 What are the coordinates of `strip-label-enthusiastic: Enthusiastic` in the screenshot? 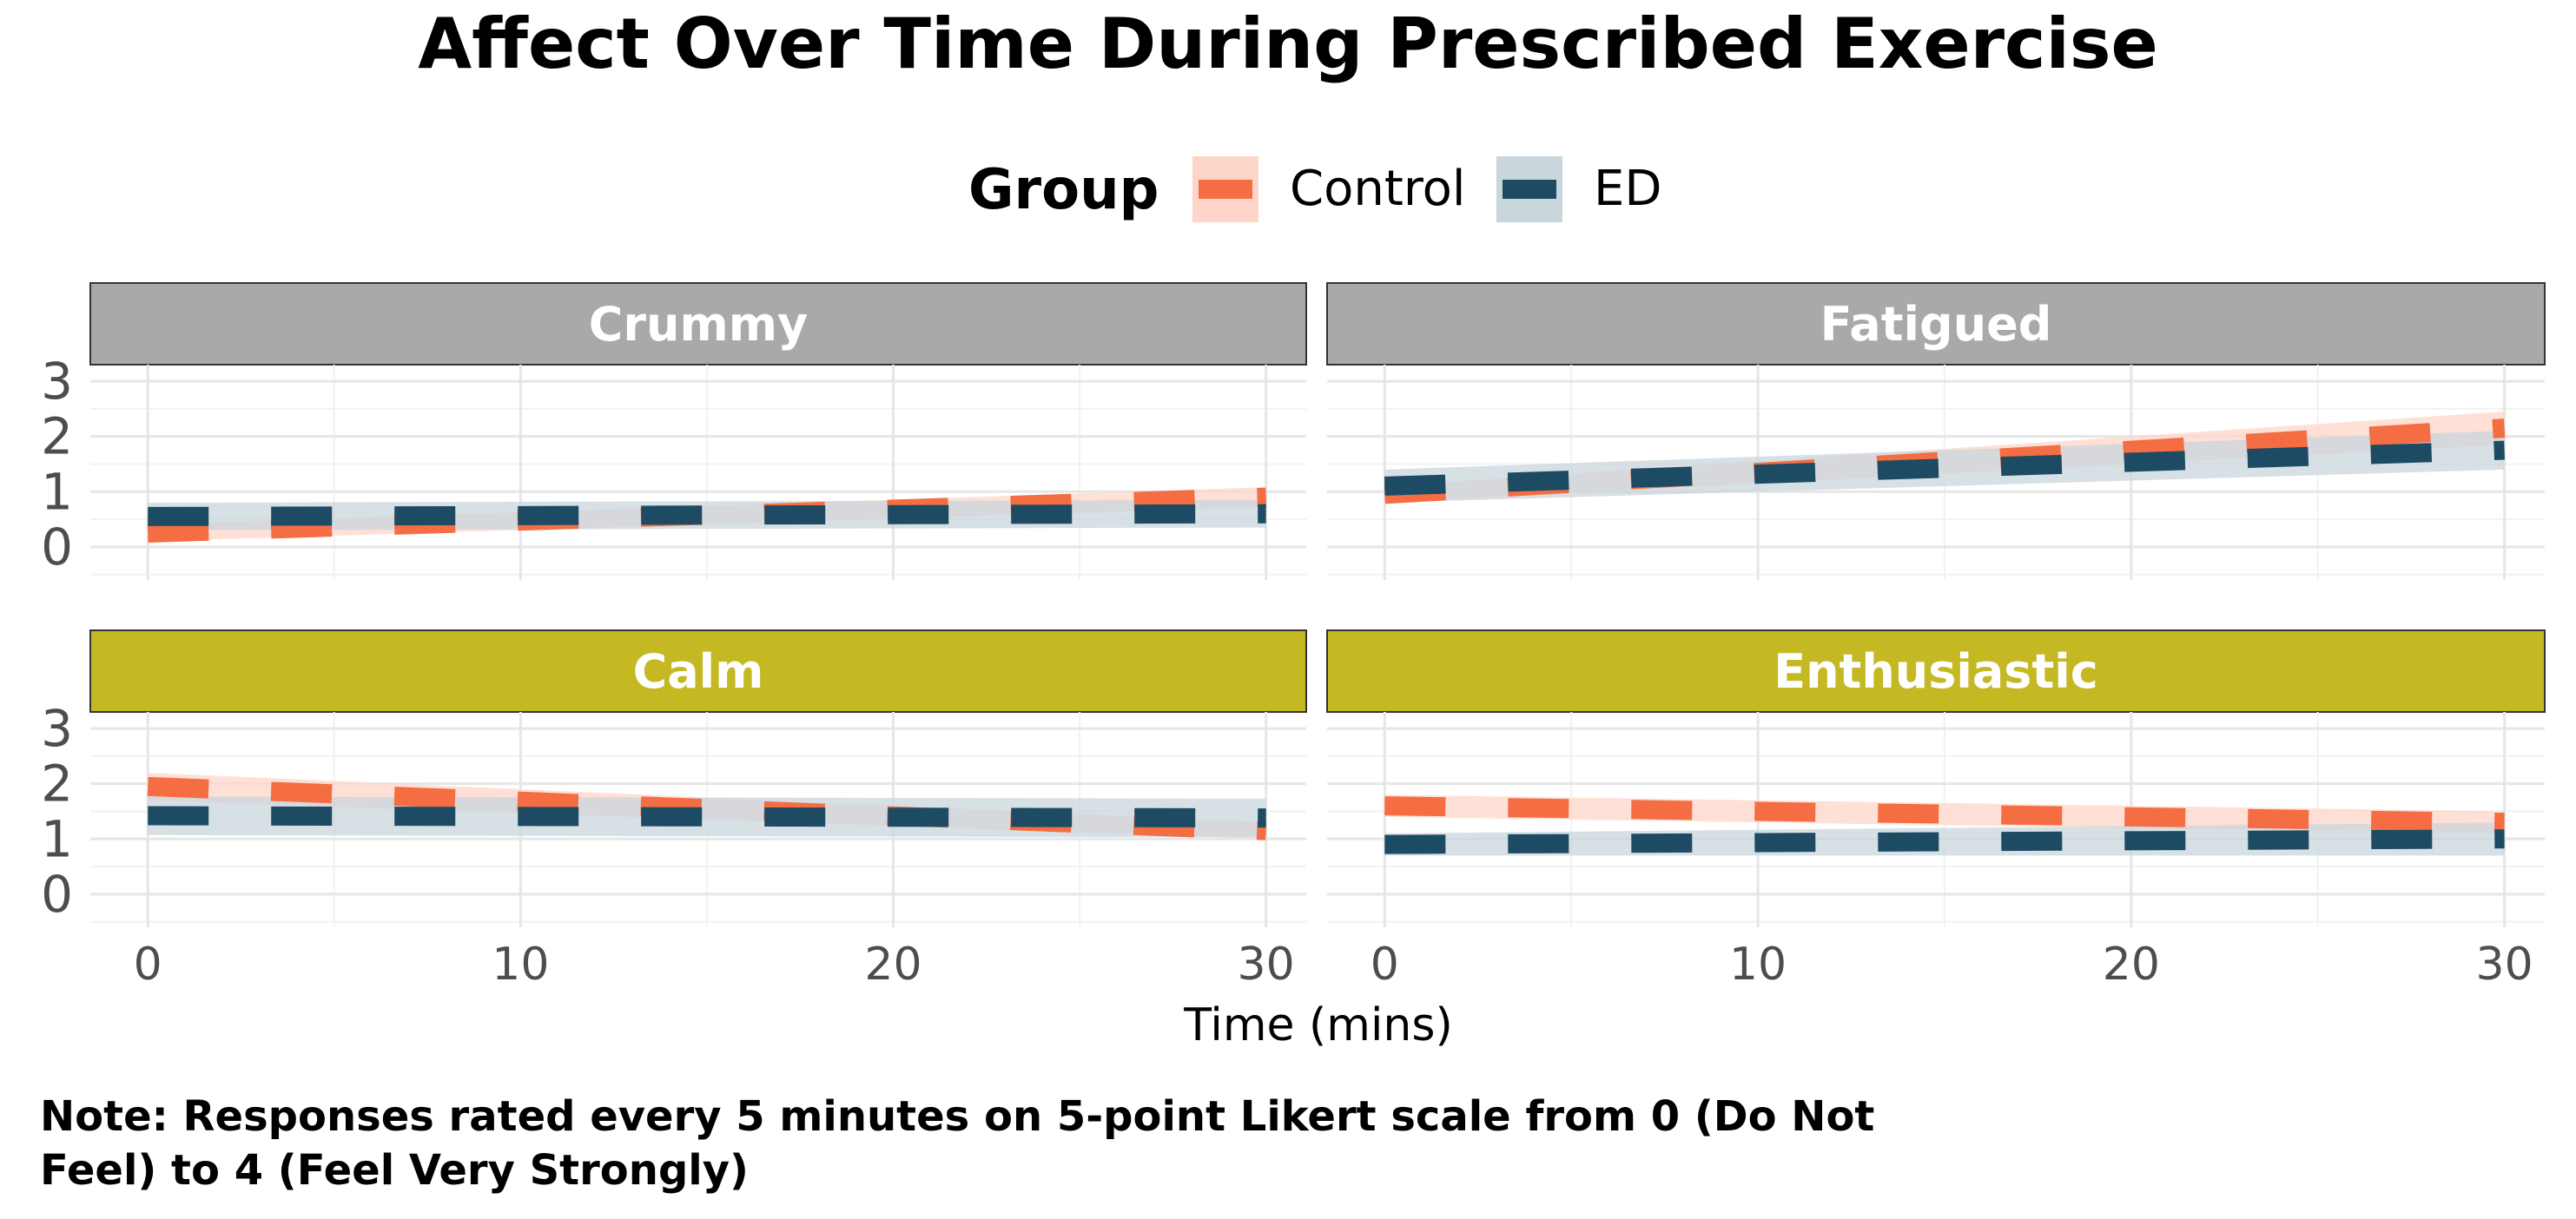 It's located at (1936, 671).